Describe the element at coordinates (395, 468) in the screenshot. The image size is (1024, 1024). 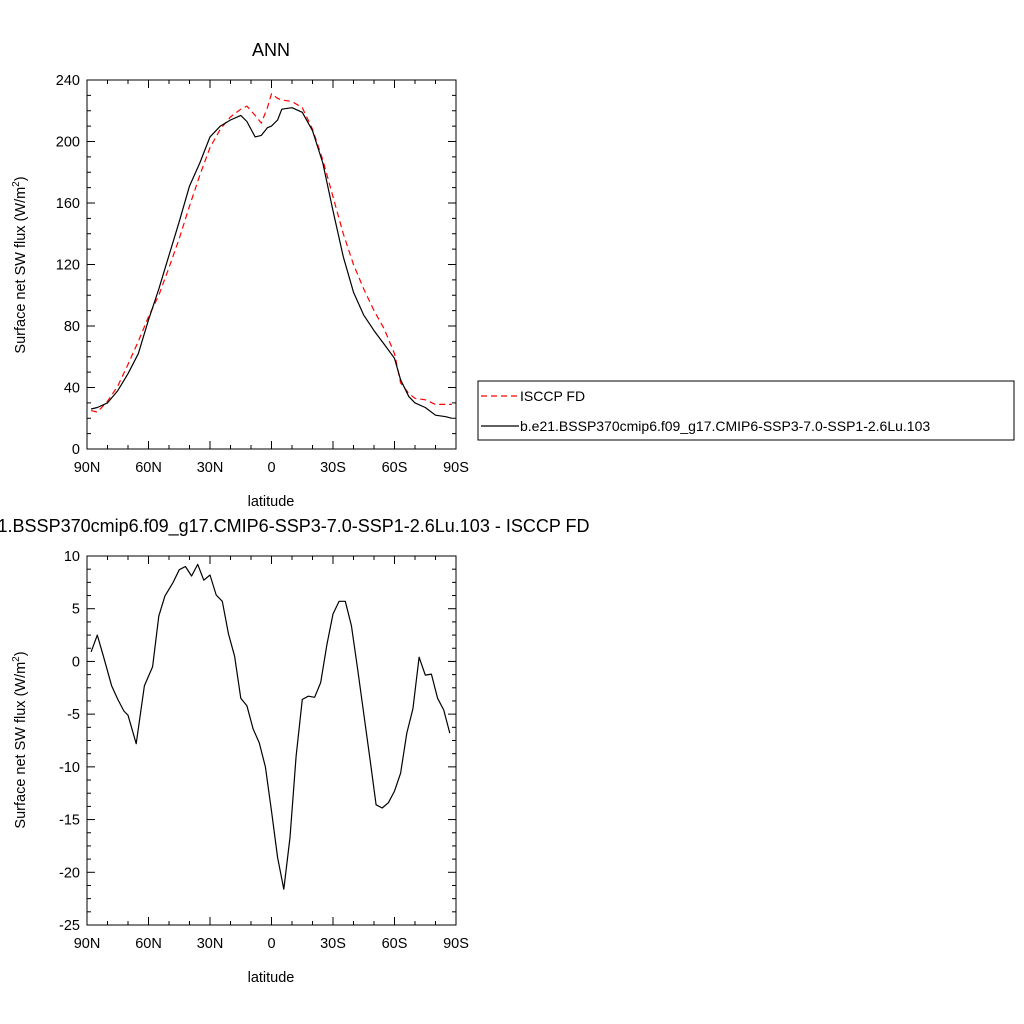
I see `top-x-tick-label: 60S` at that location.